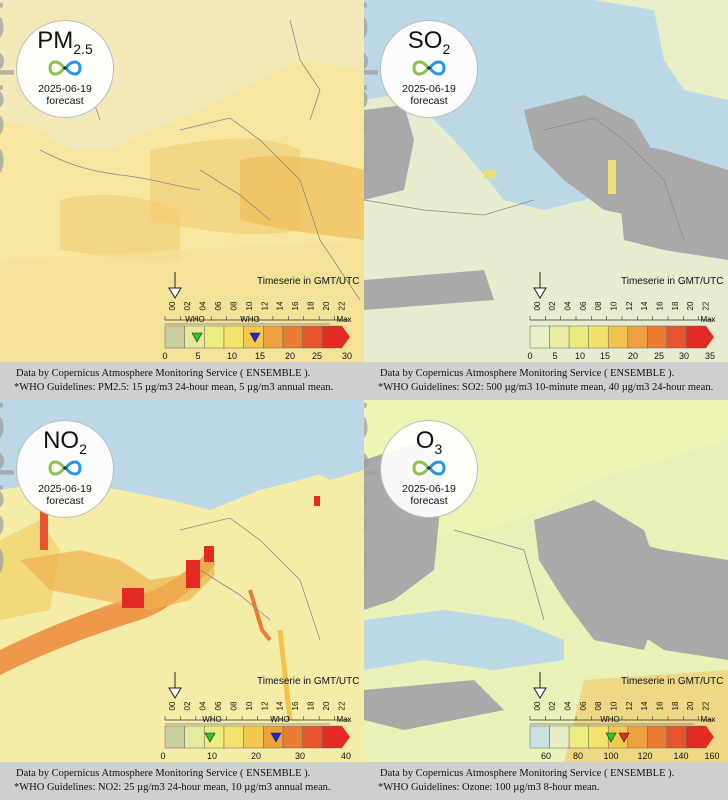 The width and height of the screenshot is (728, 800). Describe the element at coordinates (537, 305) in the screenshot. I see `hour-tick-label: 00` at that location.